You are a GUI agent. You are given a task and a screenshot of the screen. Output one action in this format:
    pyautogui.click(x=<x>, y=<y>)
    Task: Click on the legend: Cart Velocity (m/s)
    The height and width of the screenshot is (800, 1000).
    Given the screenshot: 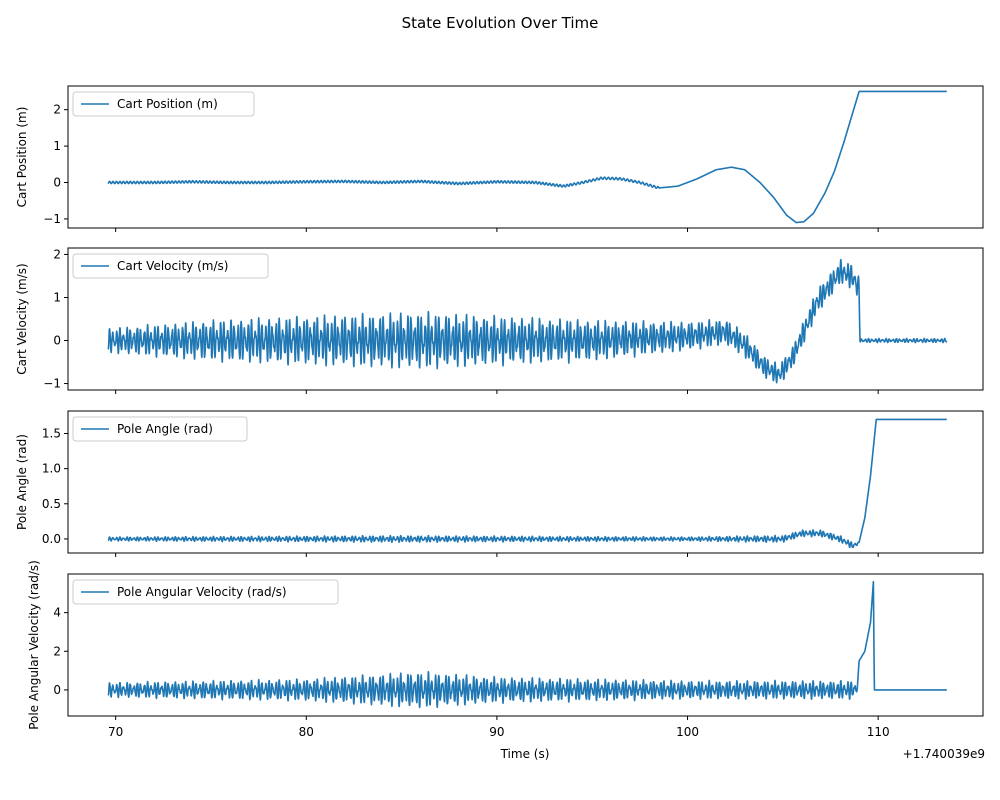 What is the action you would take?
    pyautogui.click(x=170, y=266)
    